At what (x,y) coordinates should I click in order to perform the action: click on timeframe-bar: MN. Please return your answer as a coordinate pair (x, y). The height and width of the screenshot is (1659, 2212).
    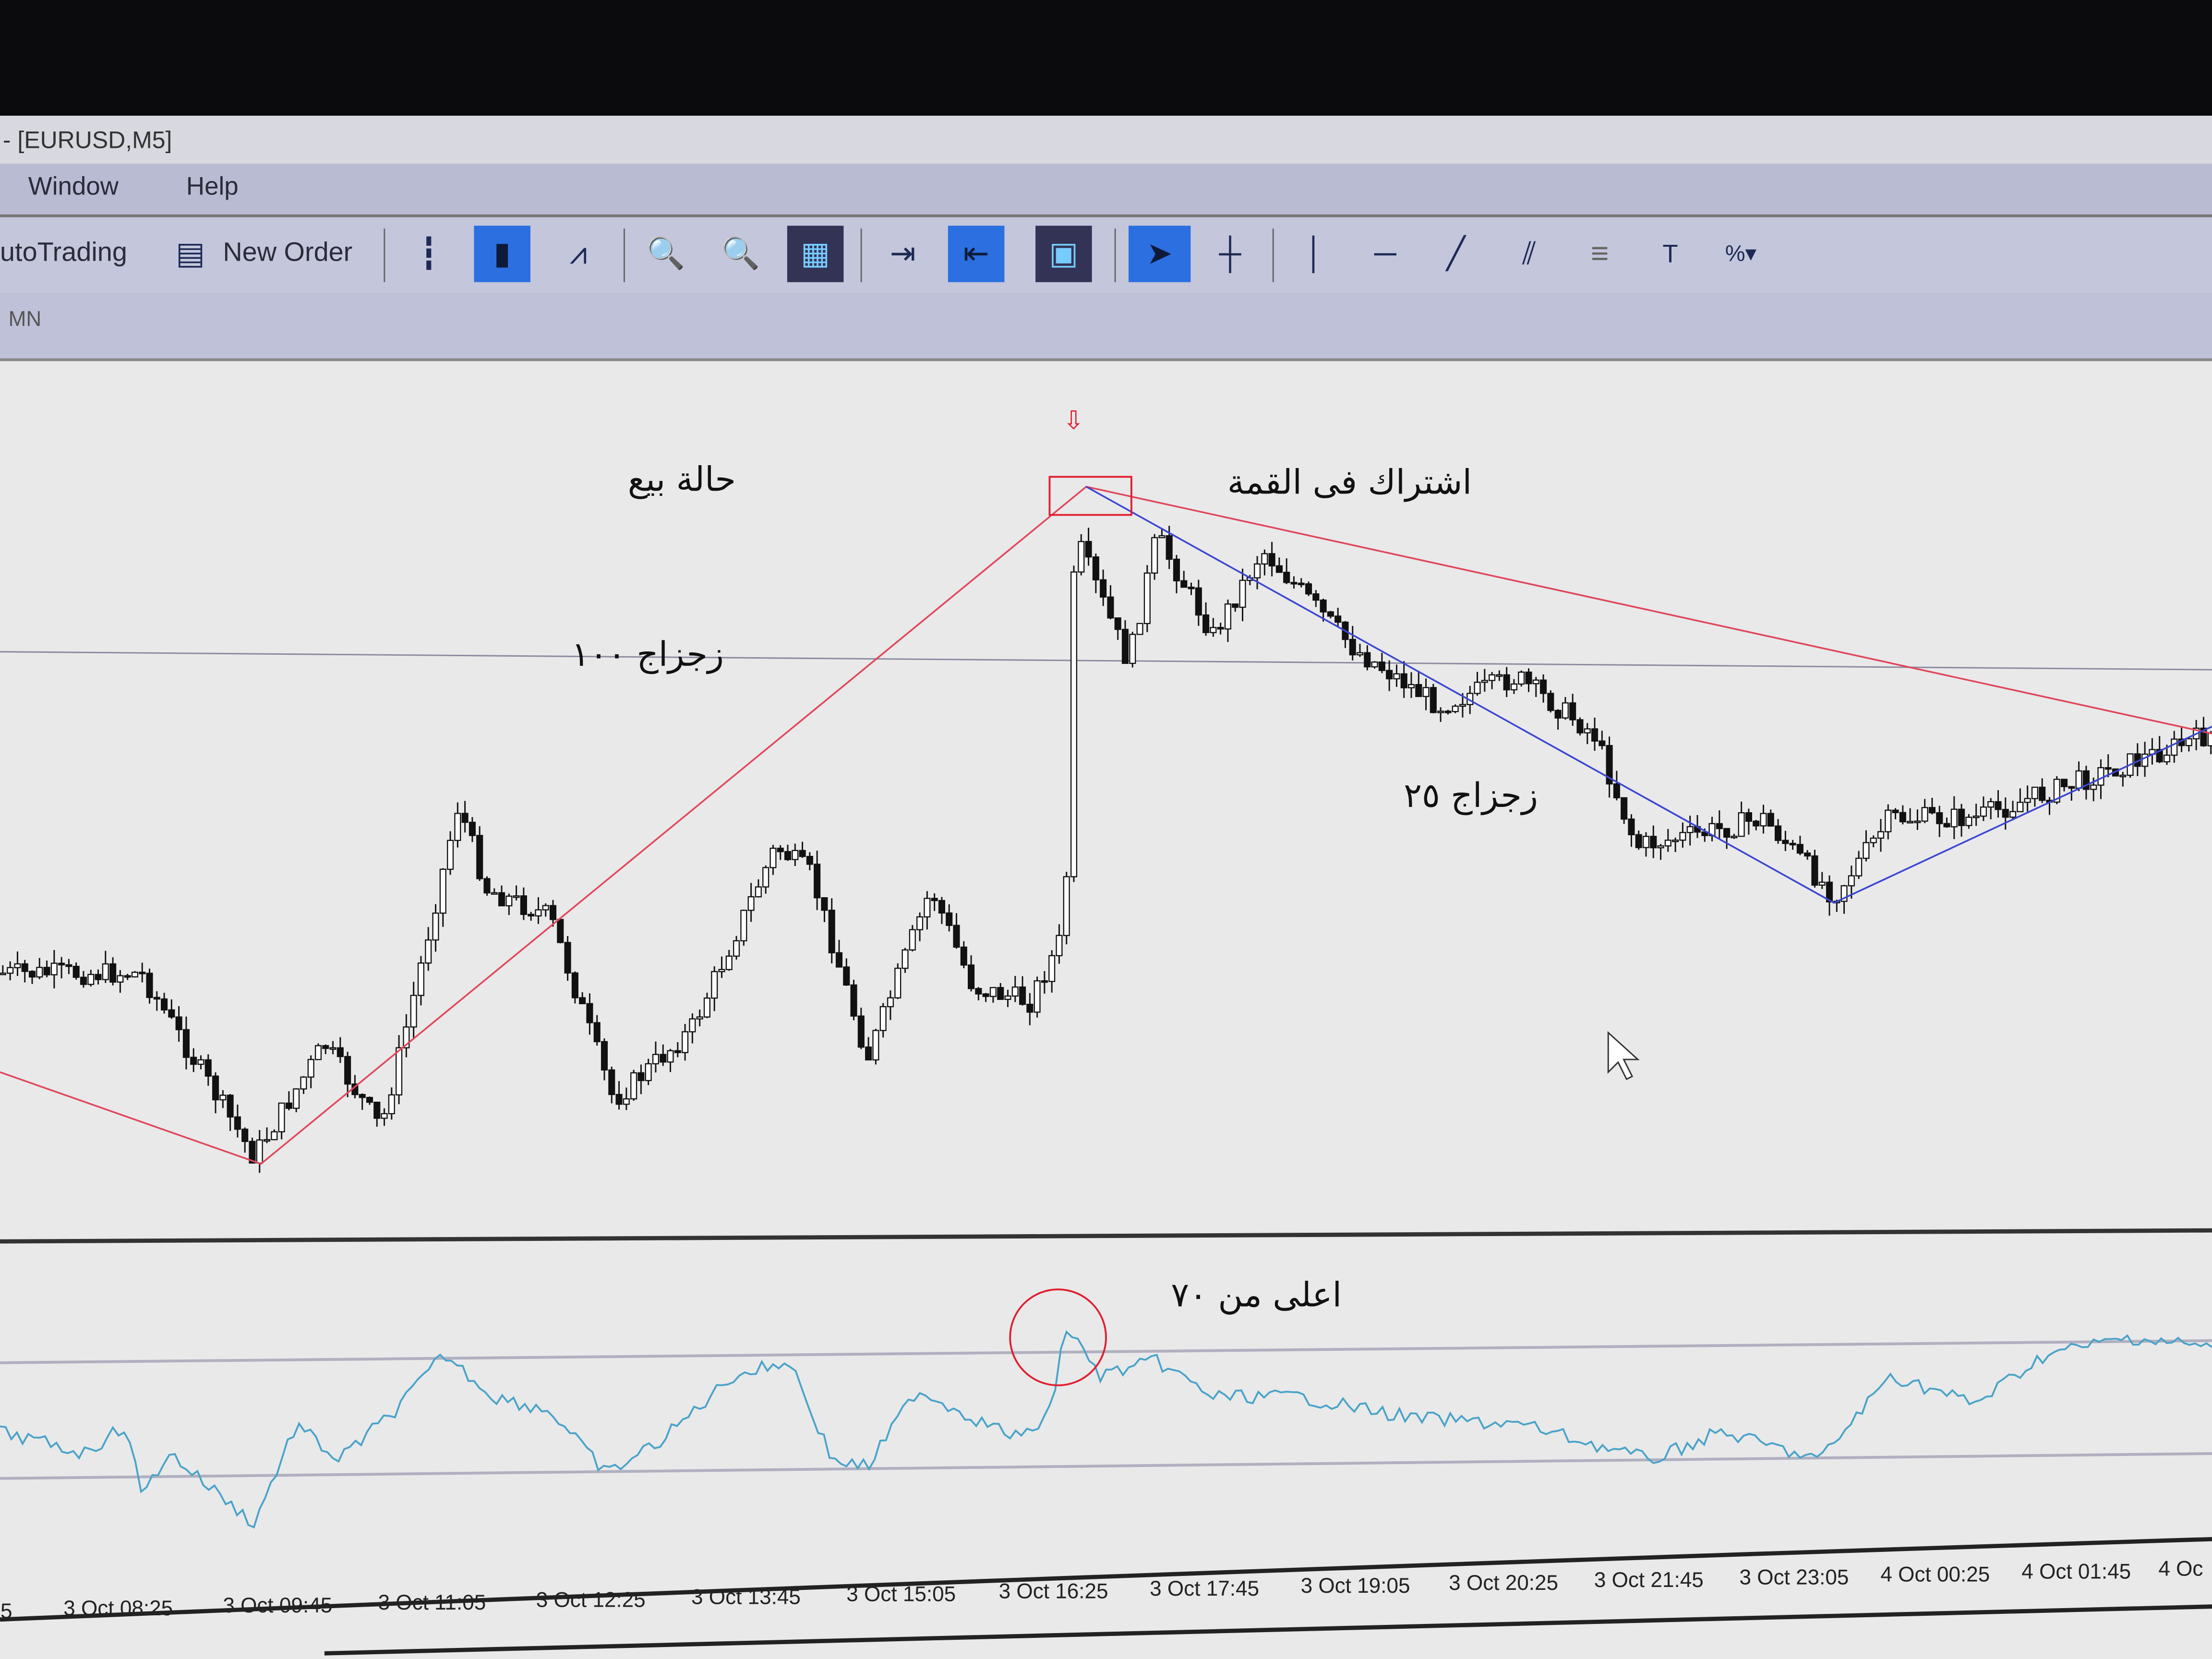
    Looking at the image, I should click on (1106, 327).